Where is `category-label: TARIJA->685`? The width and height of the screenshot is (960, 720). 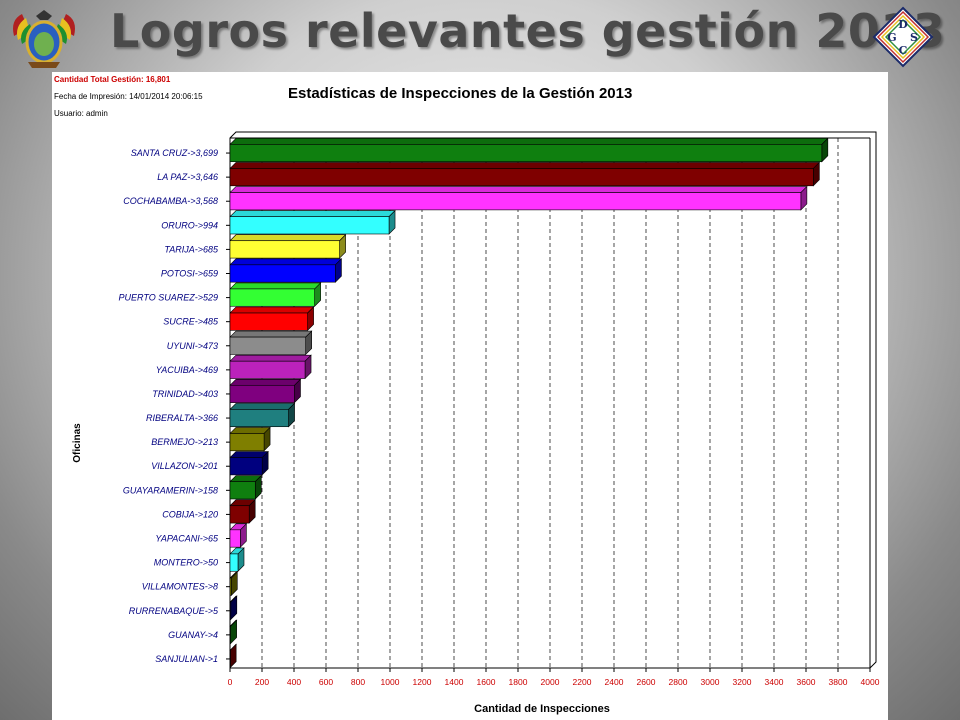
category-label: TARIJA->685 is located at coordinates (191, 249).